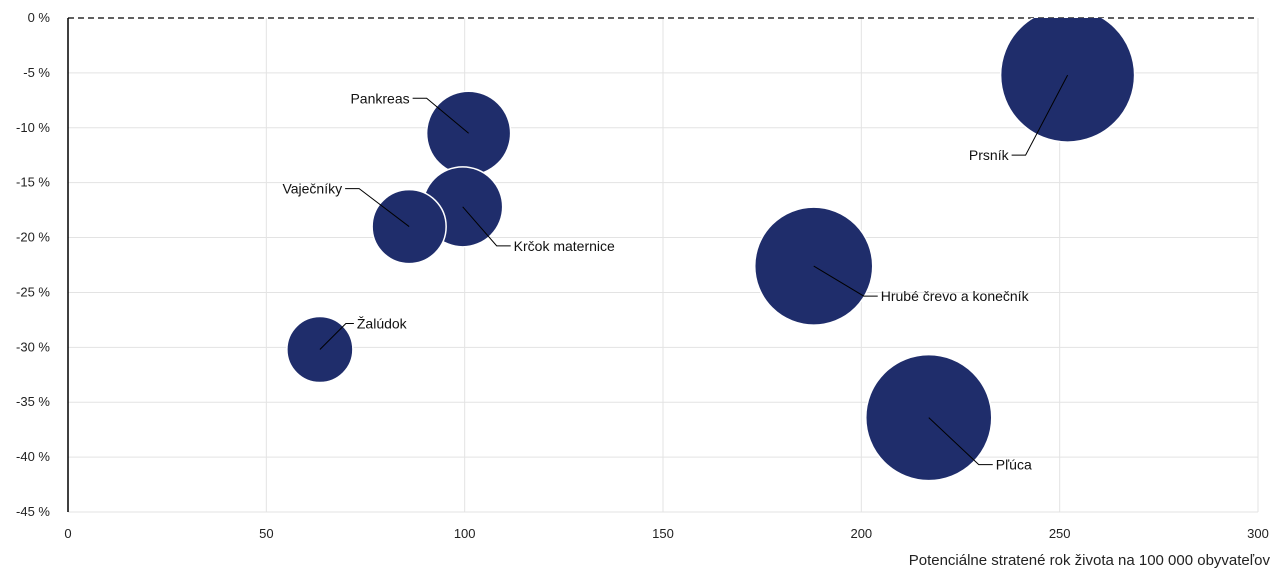  I want to click on data-label: Pľúca, so click(1014, 465).